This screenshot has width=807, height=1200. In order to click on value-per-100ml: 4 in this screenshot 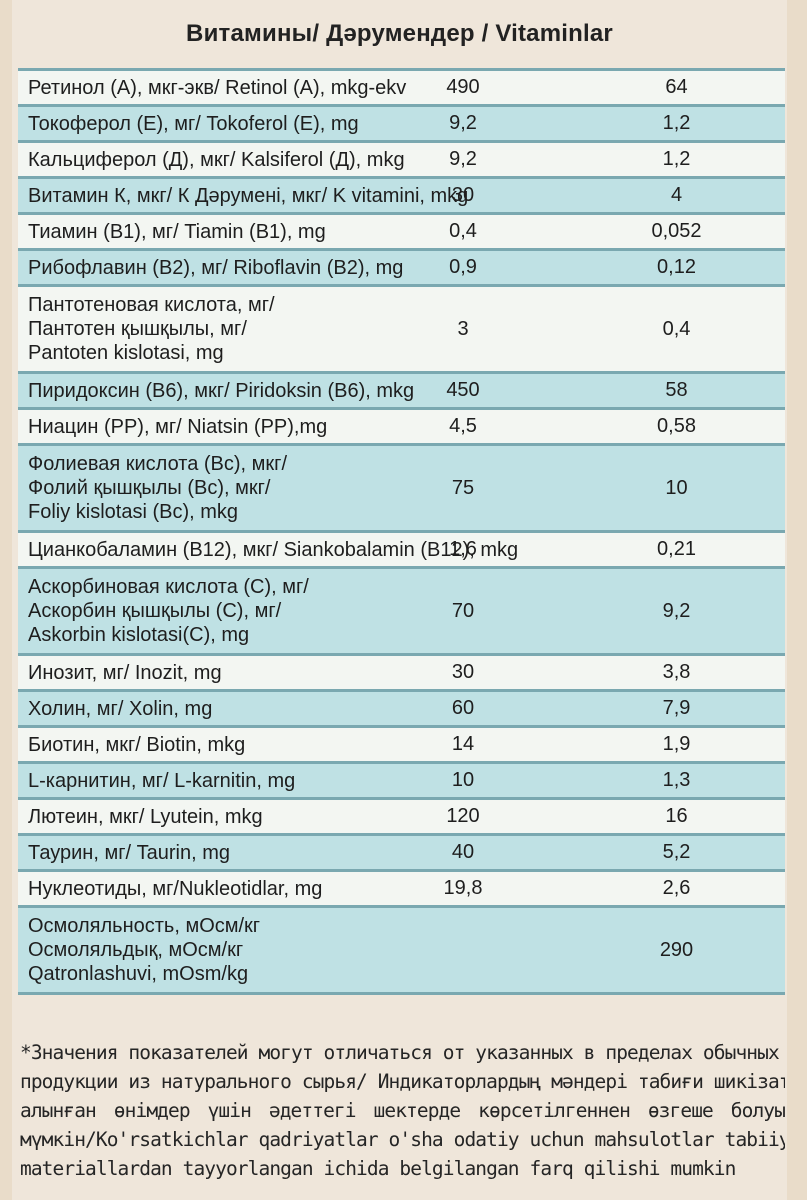, I will do `click(676, 195)`.